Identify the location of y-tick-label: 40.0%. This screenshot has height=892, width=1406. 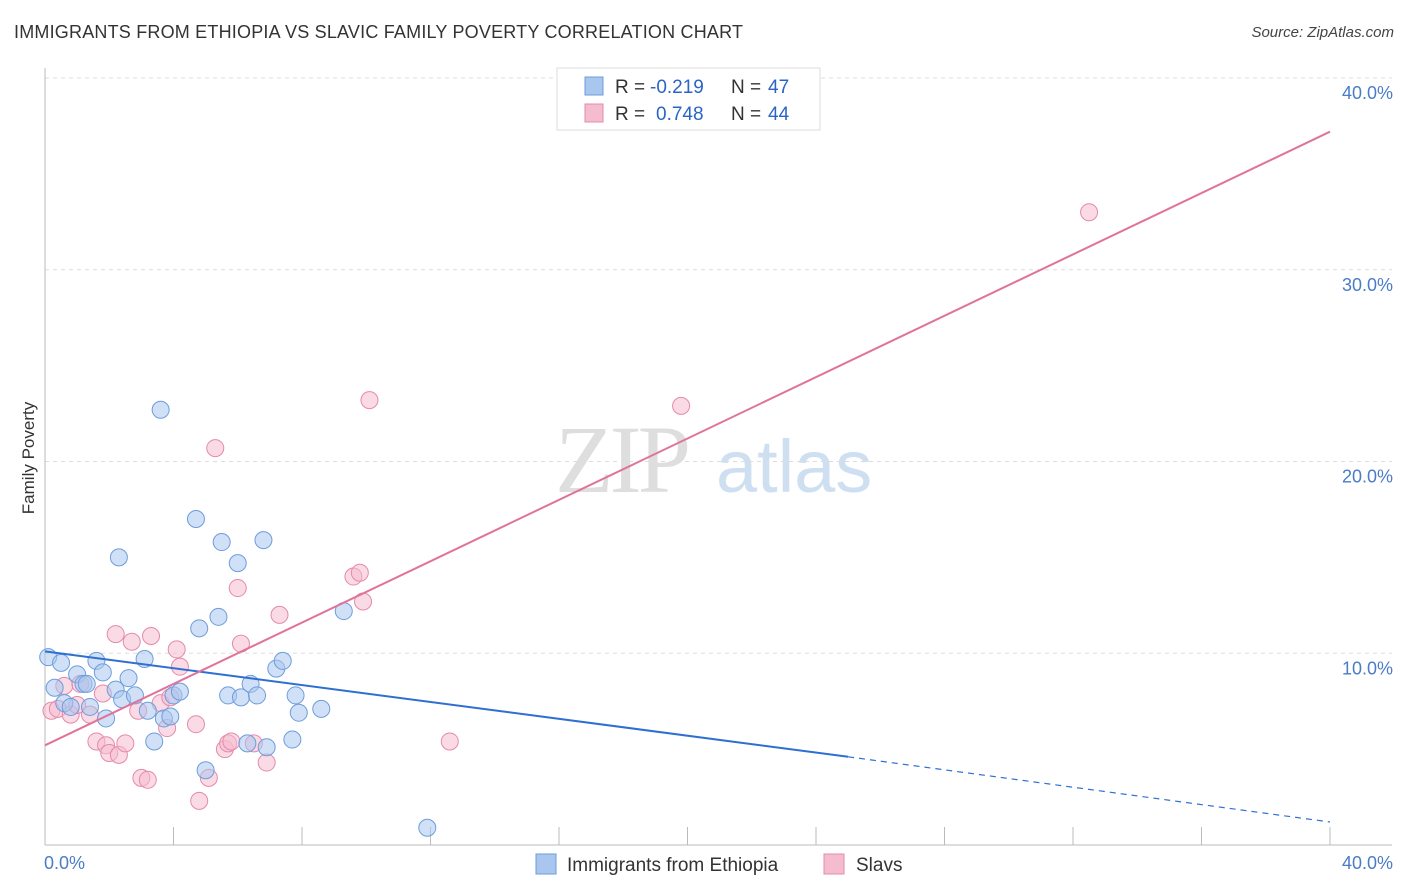
(1367, 93).